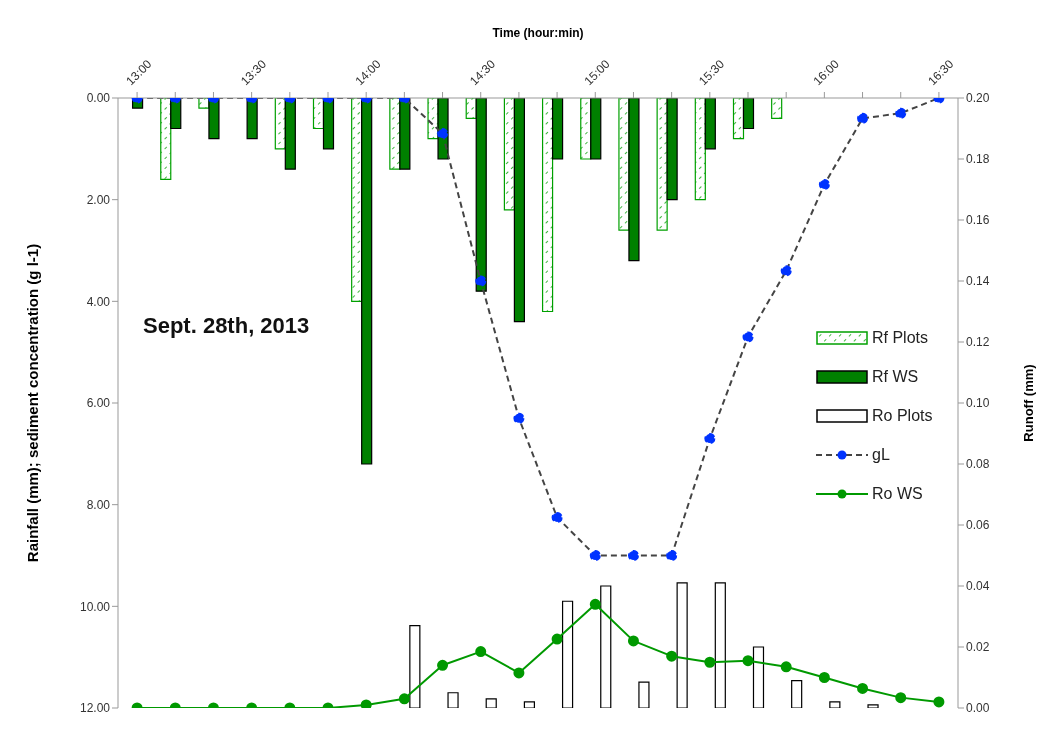 The image size is (1050, 740). Describe the element at coordinates (95, 606) in the screenshot. I see `y-tick-label: 10.00` at that location.